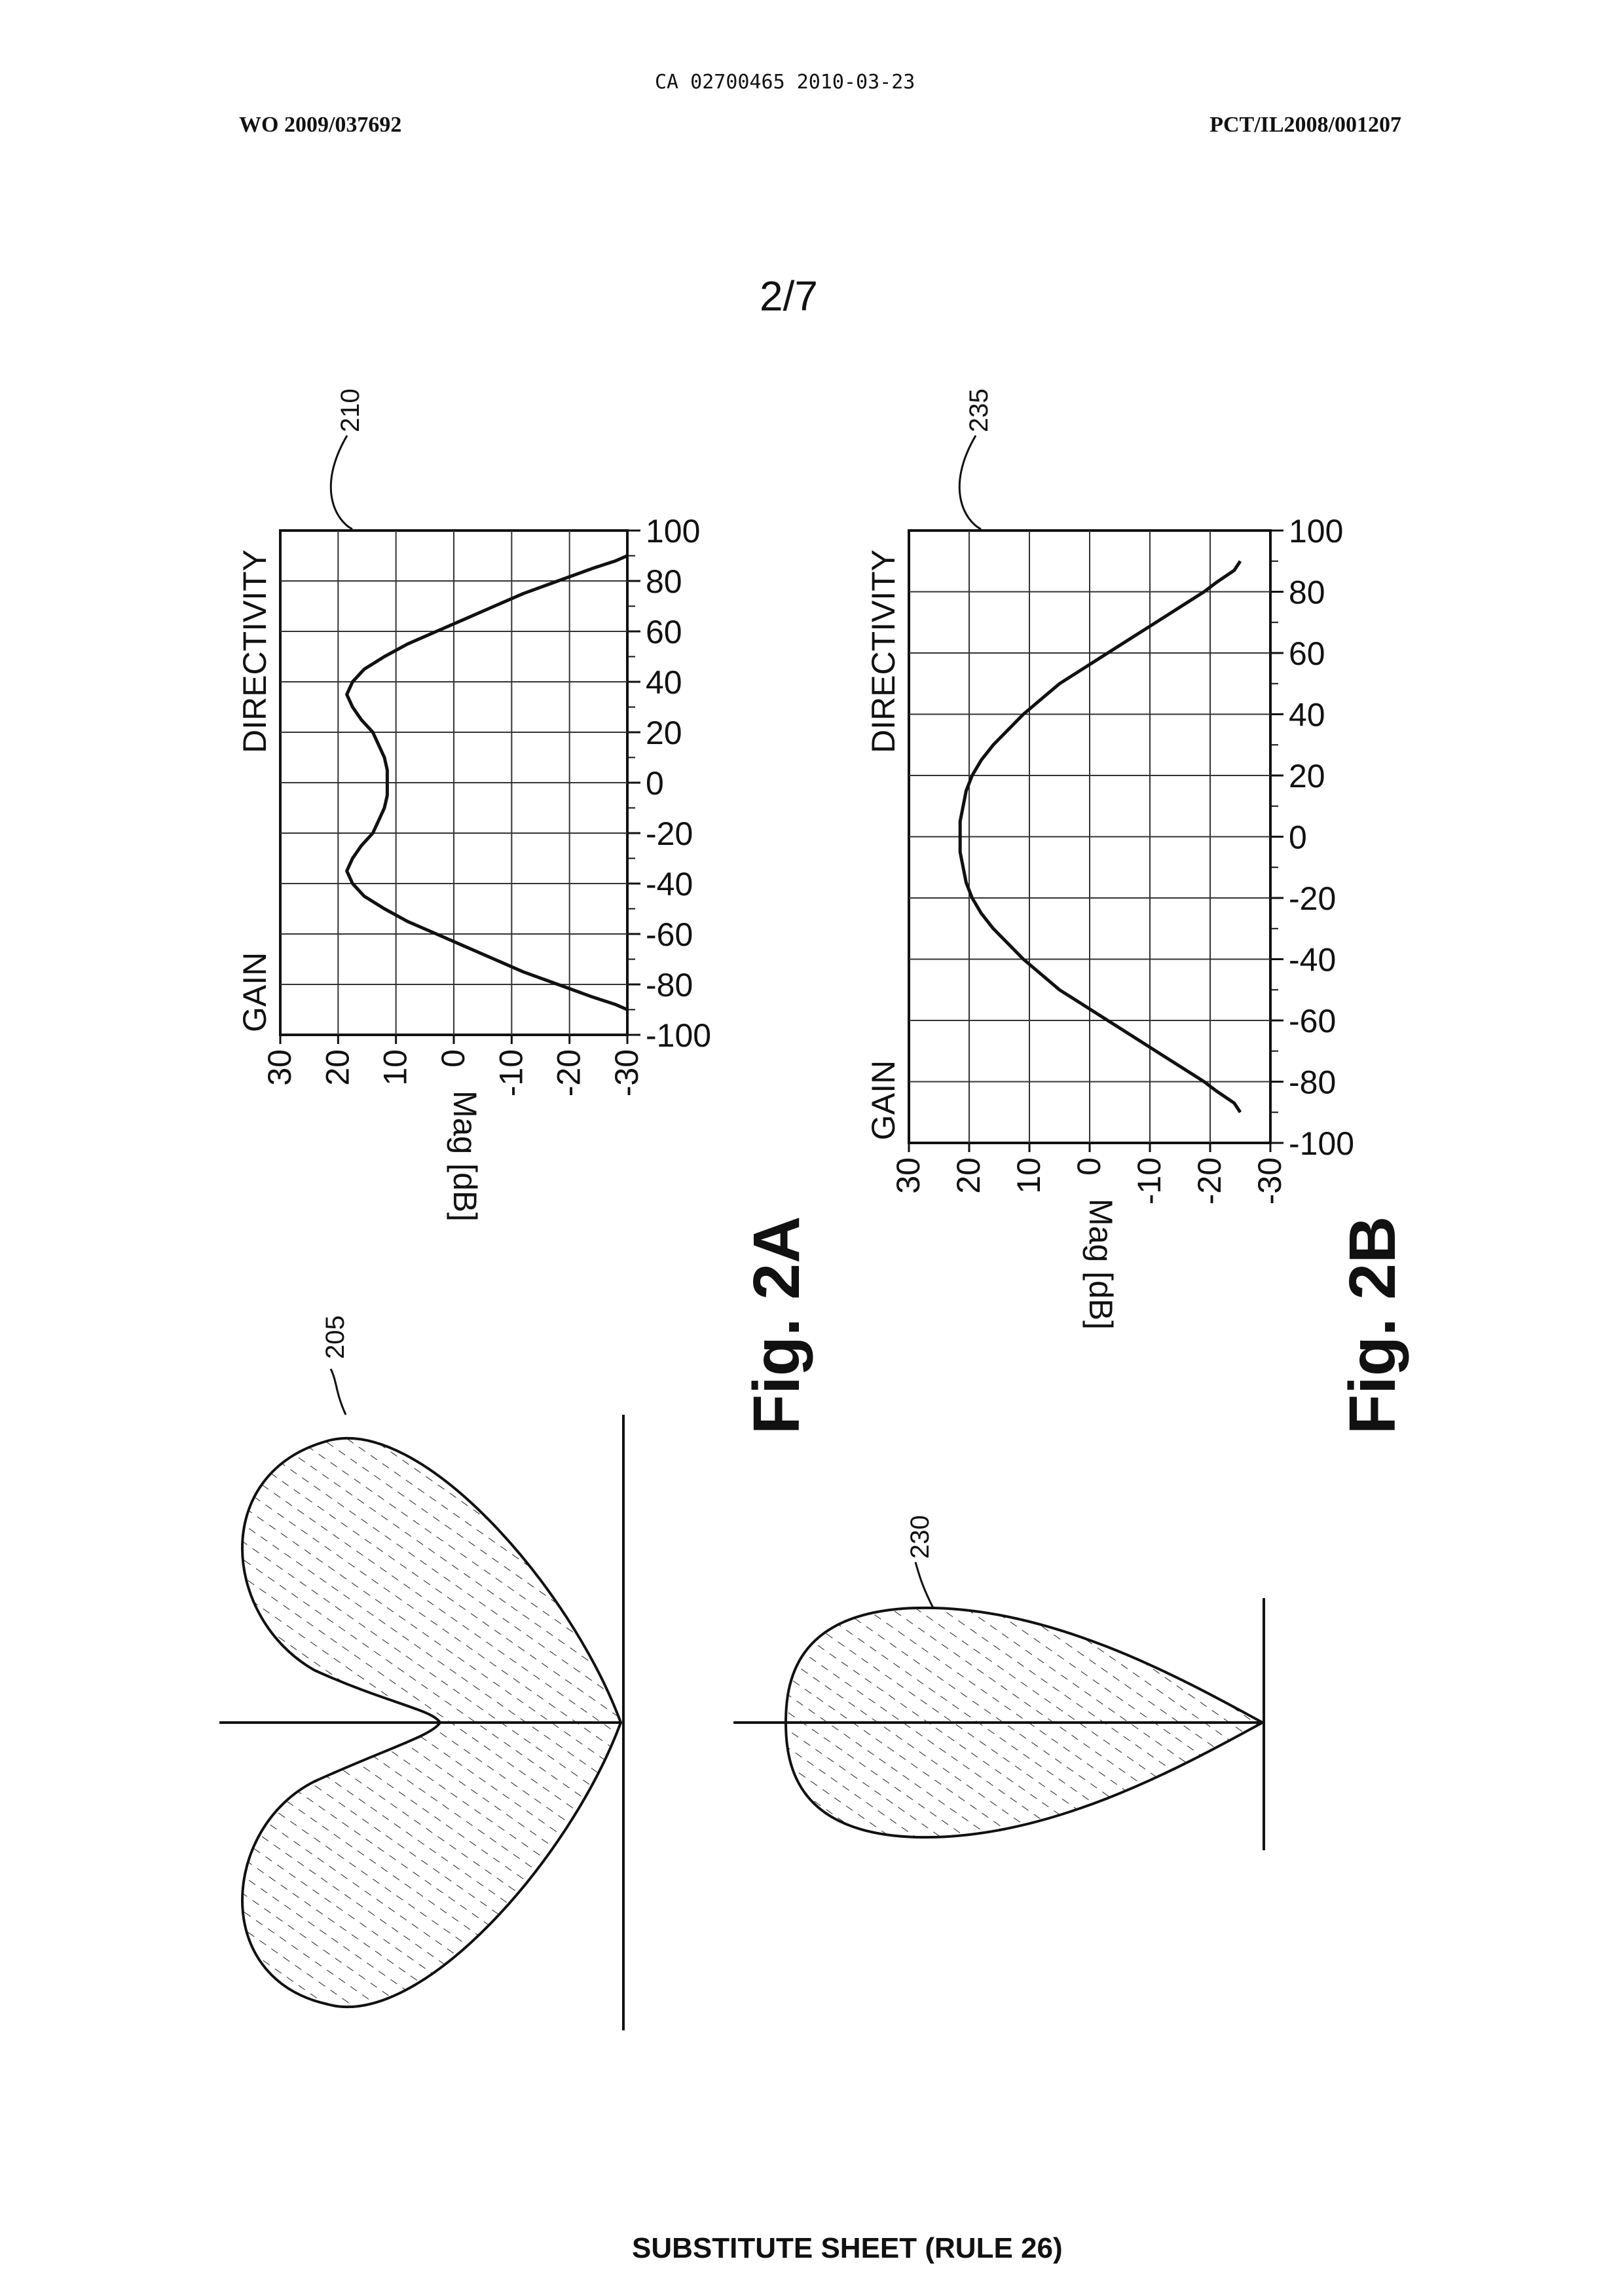 The width and height of the screenshot is (1624, 2295). What do you see at coordinates (338, 1392) in the screenshot?
I see `ref-205-leader` at bounding box center [338, 1392].